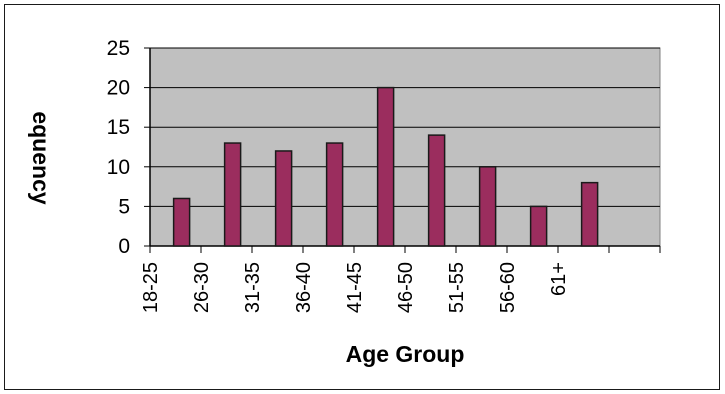 The width and height of the screenshot is (725, 394). What do you see at coordinates (118, 127) in the screenshot?
I see `y-tick-label: 15` at bounding box center [118, 127].